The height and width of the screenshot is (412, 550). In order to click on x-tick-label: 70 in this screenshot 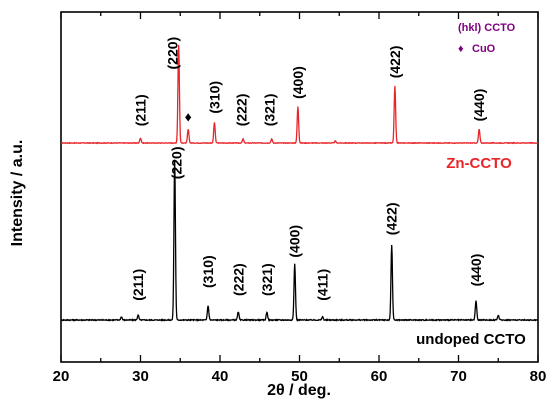, I will do `click(458, 376)`.